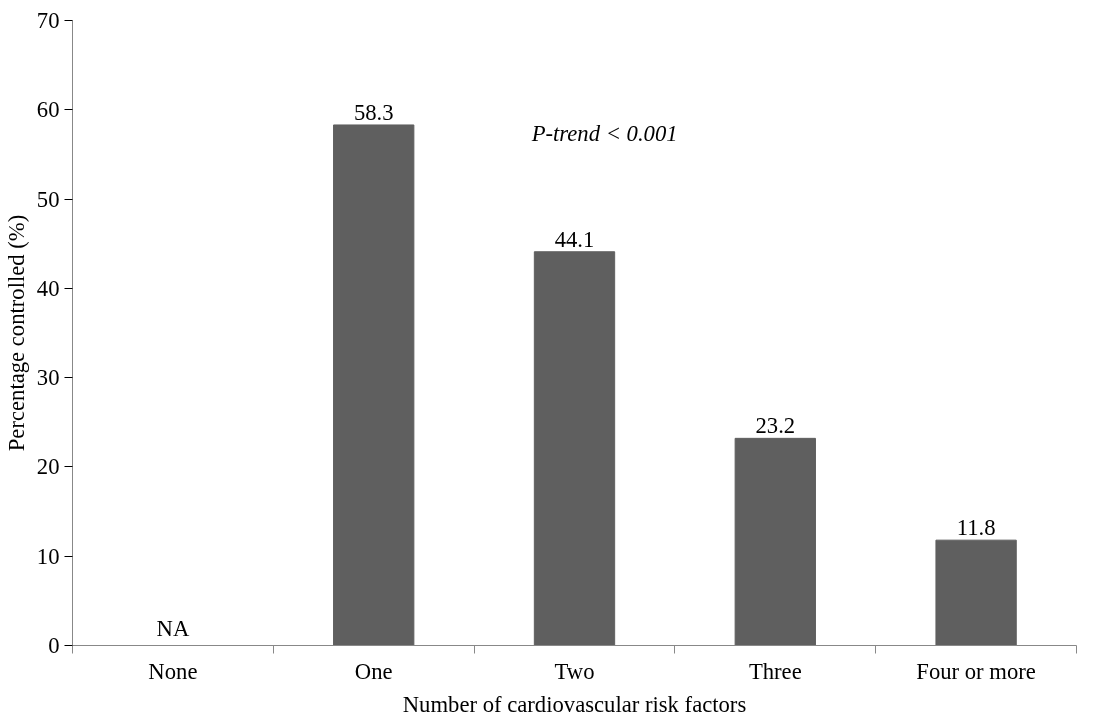  I want to click on x-tick-label: Four or more, so click(976, 671).